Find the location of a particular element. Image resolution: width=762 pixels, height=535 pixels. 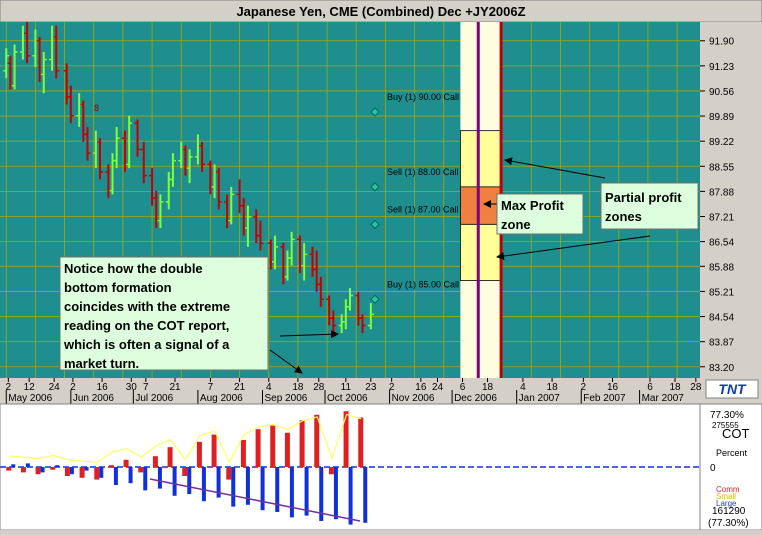

note-line-1: Notice how the double is located at coordinates (133, 268).